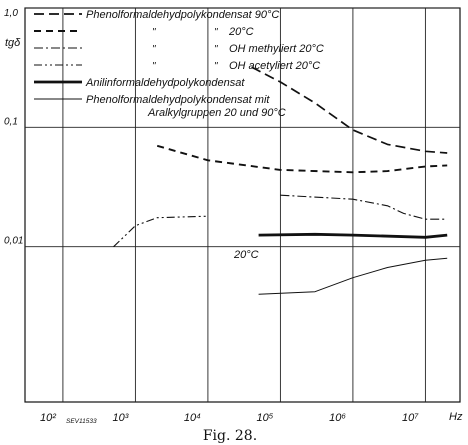 The image size is (468, 445). I want to click on x-tick-label-0: 10², so click(48, 418).